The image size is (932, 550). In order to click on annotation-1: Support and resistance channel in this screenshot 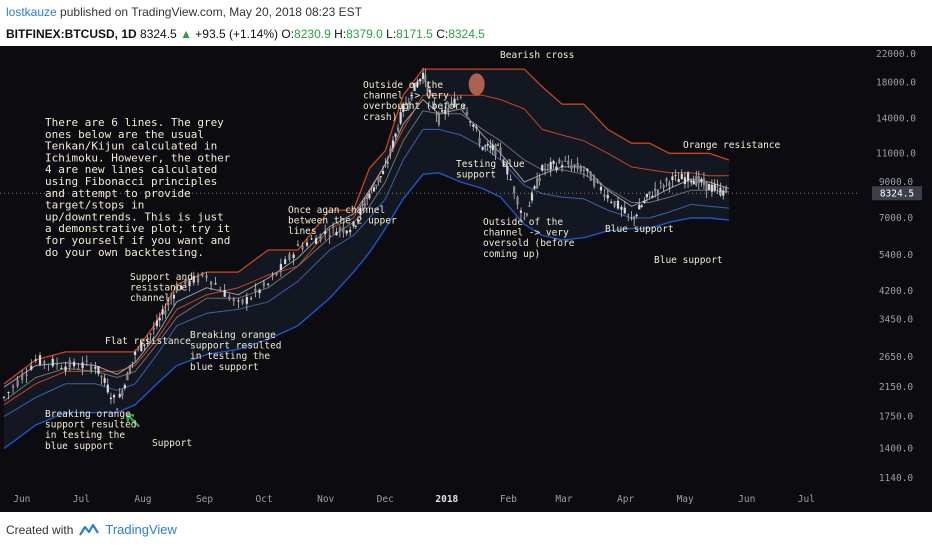, I will do `click(161, 288)`.